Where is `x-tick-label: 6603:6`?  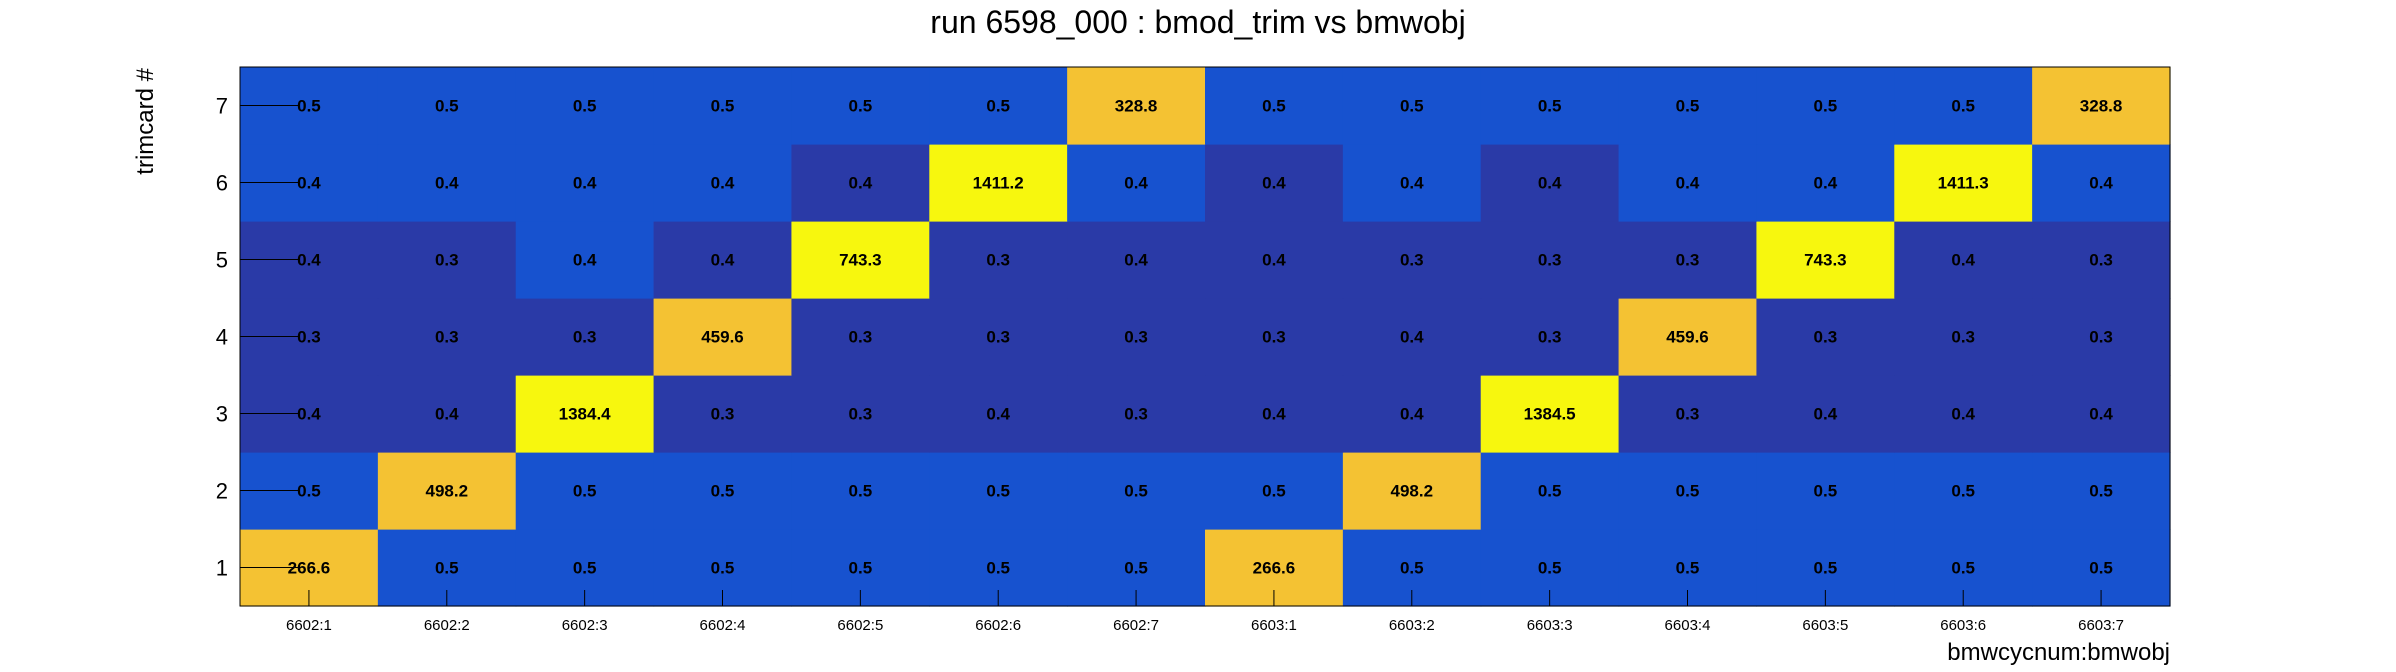
x-tick-label: 6603:6 is located at coordinates (1963, 625).